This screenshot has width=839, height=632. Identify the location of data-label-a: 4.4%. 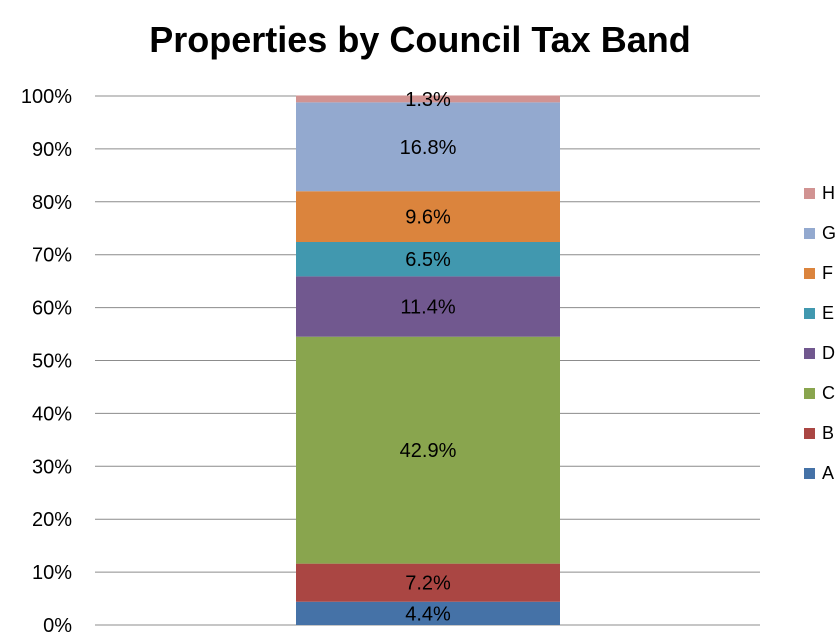
(428, 614).